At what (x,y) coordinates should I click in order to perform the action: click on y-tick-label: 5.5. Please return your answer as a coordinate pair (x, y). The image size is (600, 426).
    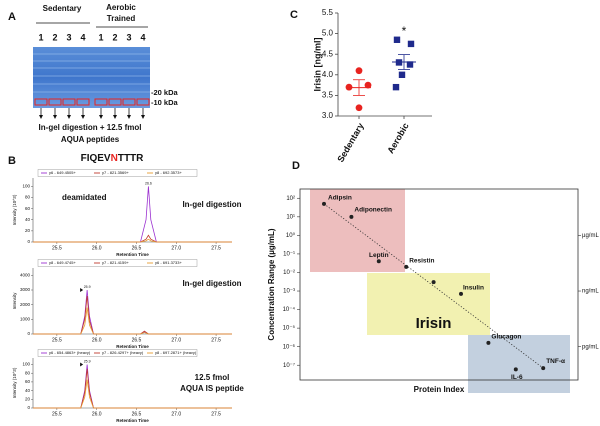
    Looking at the image, I should click on (328, 12).